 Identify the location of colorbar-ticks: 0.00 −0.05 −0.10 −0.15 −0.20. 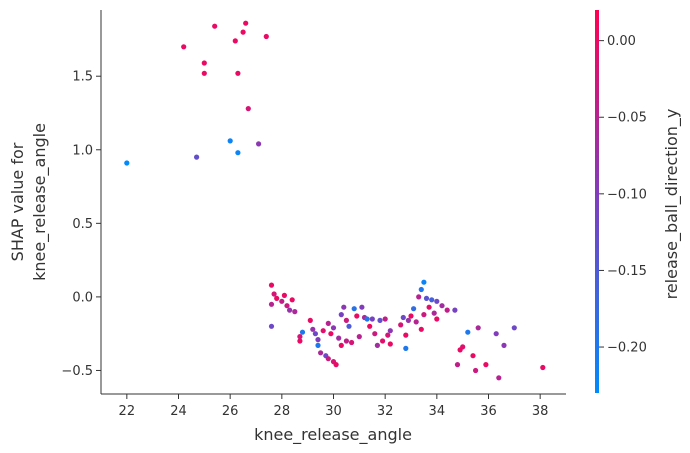
(623, 195).